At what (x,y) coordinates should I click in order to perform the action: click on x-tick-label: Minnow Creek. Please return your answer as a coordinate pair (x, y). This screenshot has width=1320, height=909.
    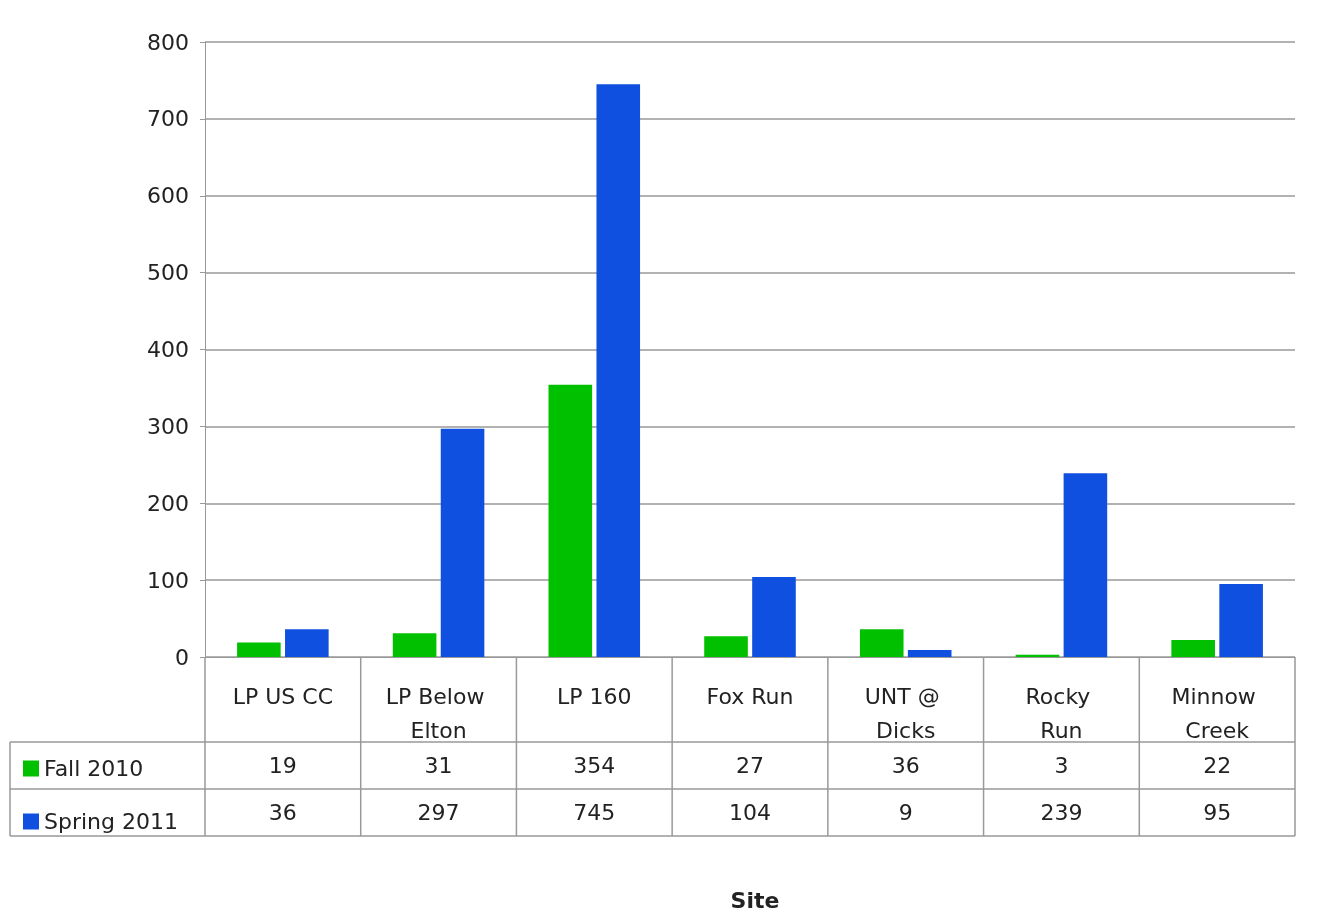
    Looking at the image, I should click on (1217, 713).